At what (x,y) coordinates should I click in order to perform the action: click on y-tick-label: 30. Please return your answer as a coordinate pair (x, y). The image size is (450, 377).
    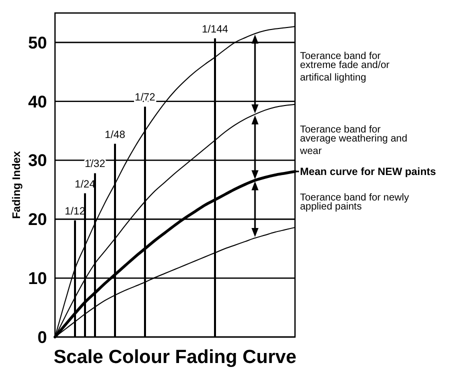
    Looking at the image, I should click on (37, 160).